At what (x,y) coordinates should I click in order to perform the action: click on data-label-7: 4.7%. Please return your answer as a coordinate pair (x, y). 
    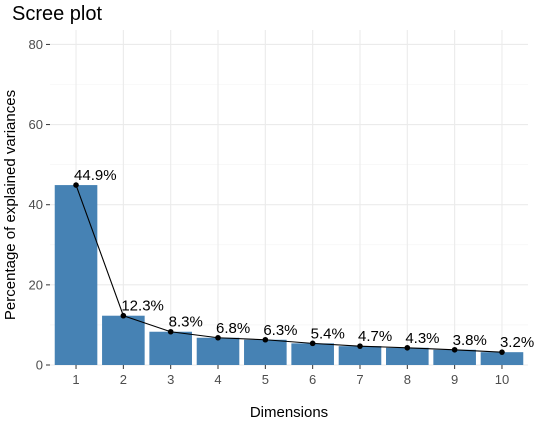
    Looking at the image, I should click on (375, 336).